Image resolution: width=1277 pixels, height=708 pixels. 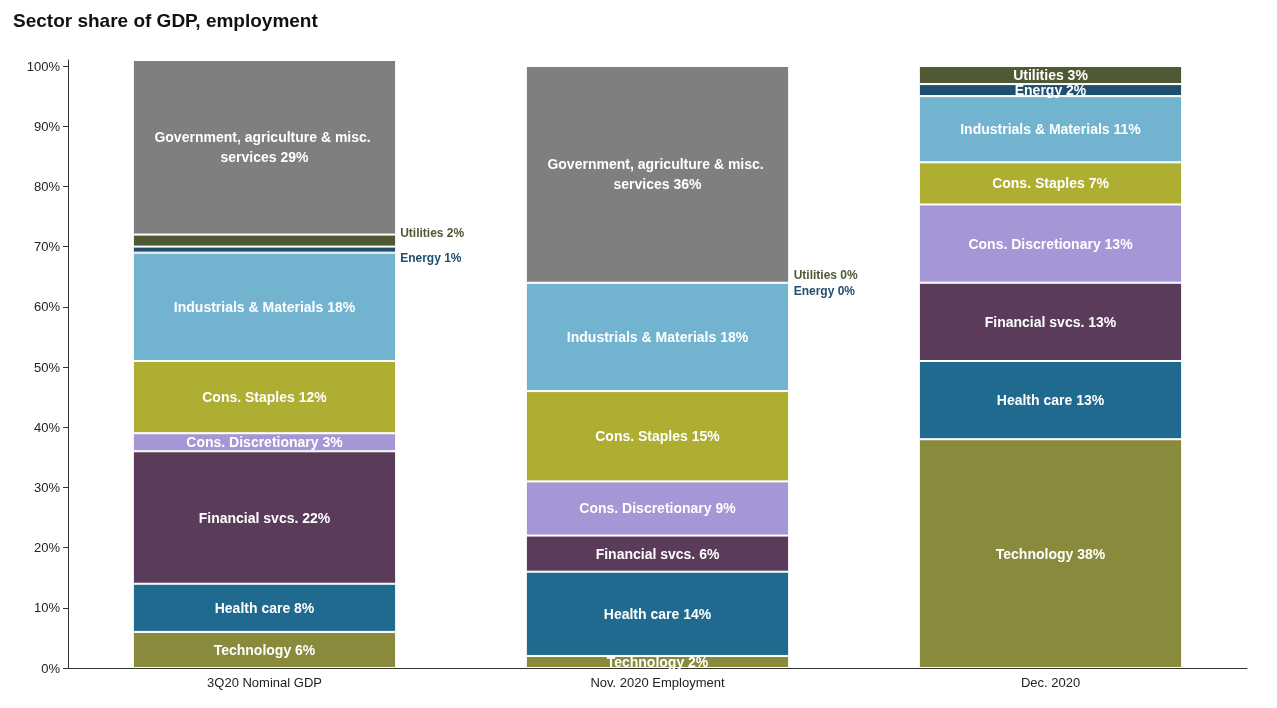 I want to click on text: Energy 0%, so click(x=824, y=290).